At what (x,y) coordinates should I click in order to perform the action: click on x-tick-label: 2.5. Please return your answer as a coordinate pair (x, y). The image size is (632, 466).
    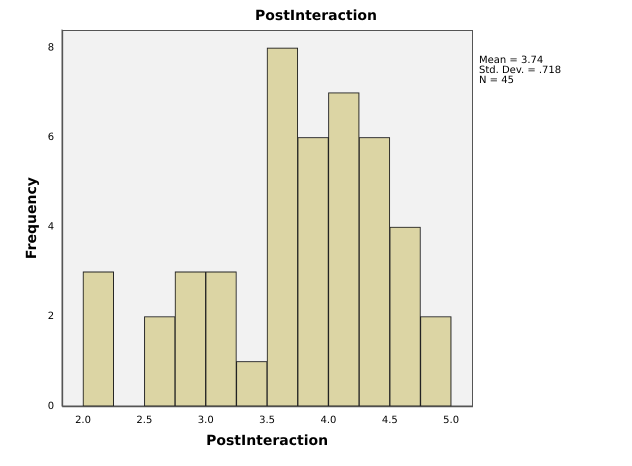
    Looking at the image, I should click on (144, 420).